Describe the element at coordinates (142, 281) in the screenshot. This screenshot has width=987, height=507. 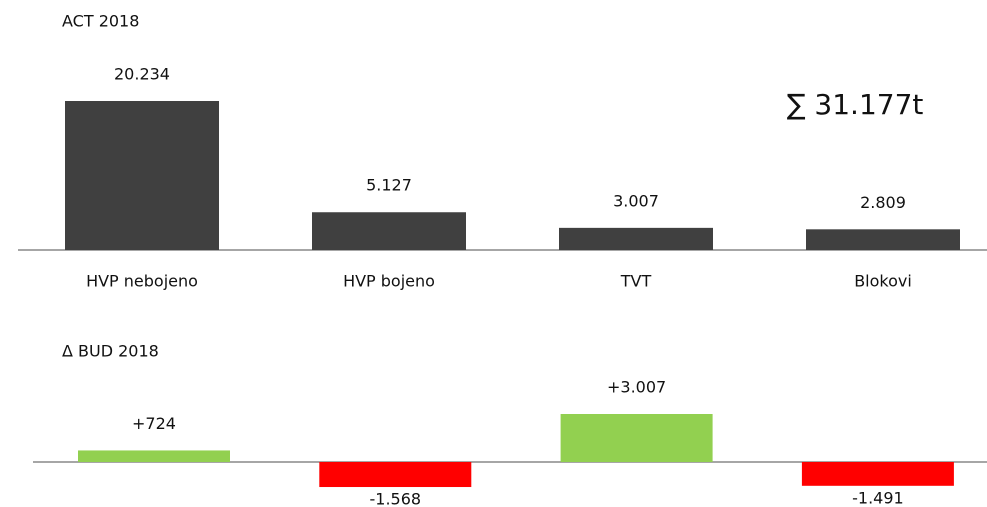
I see `category-label: HVP nebojeno` at that location.